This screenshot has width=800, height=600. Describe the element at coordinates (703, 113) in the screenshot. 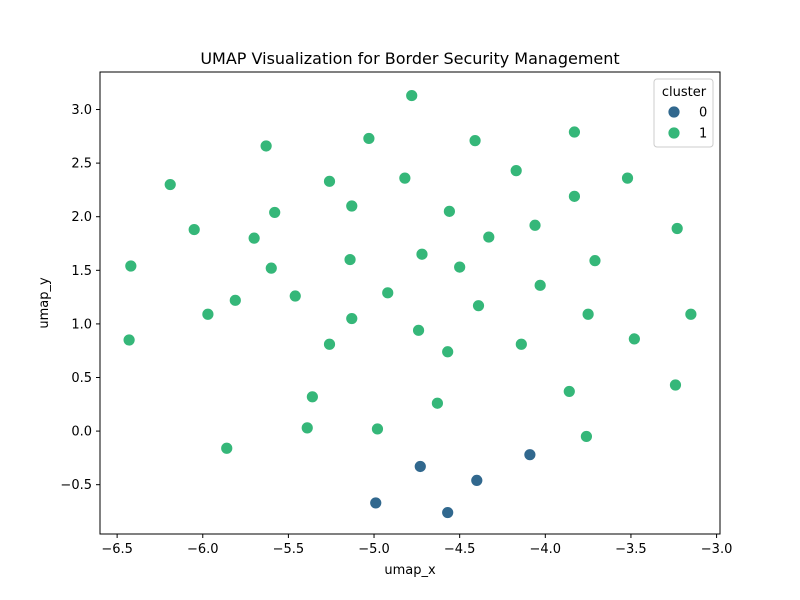

I see `legend-label-0: 0` at that location.